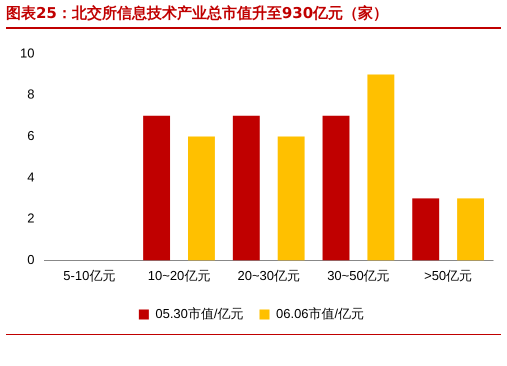 The height and width of the screenshot is (366, 507). I want to click on x-tick-label: 30~50亿元, so click(358, 275).